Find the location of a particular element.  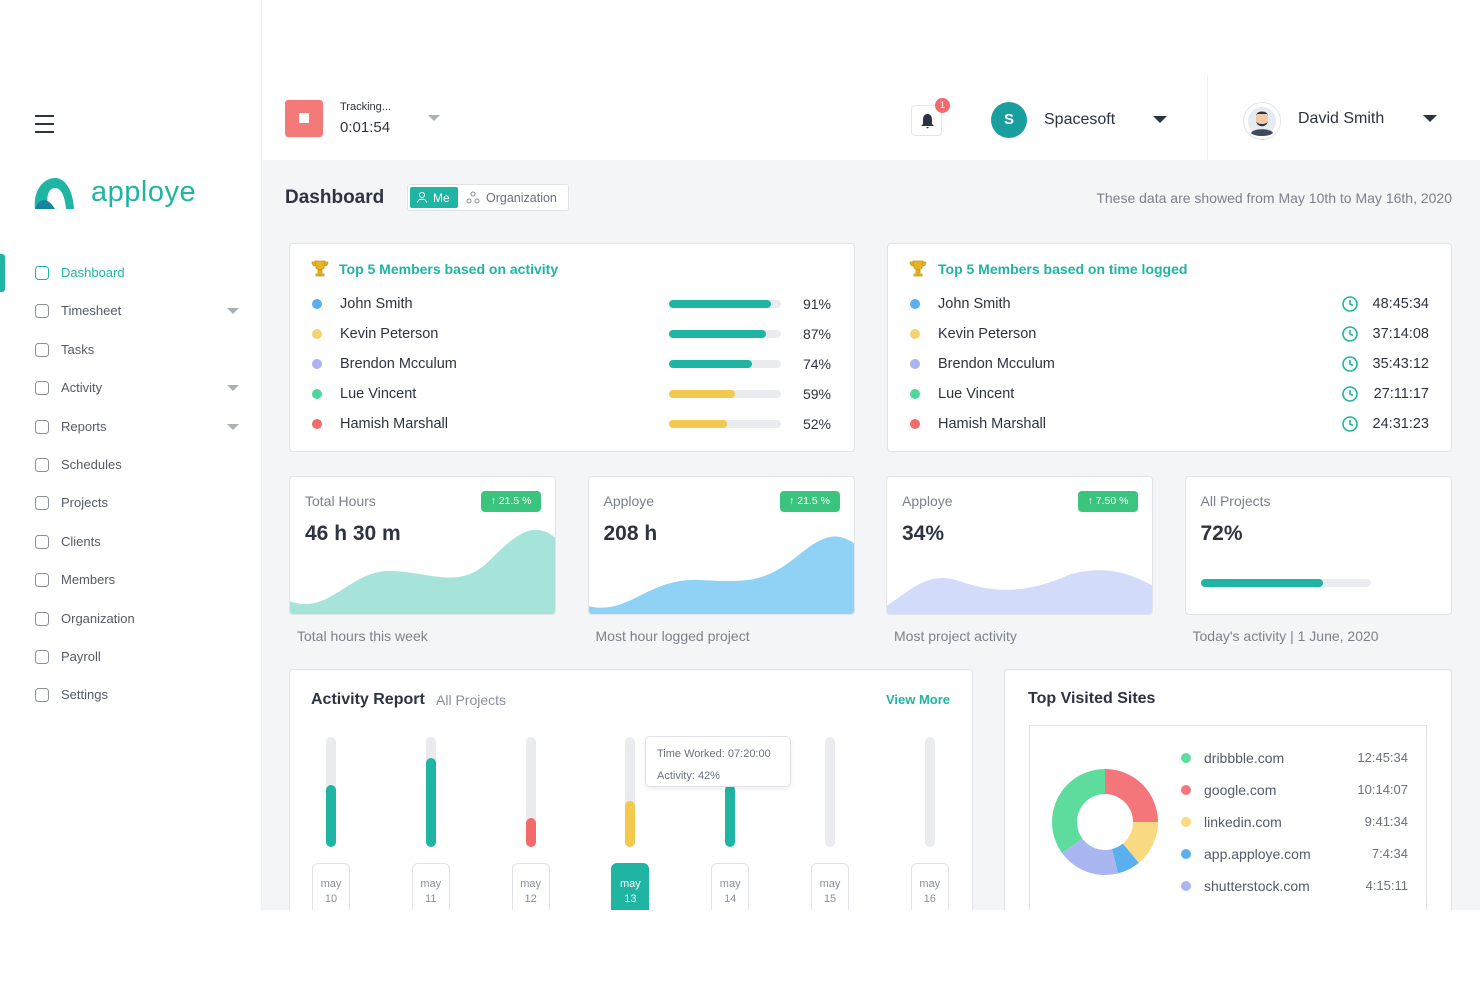

nav-item: Schedules is located at coordinates (91, 464).